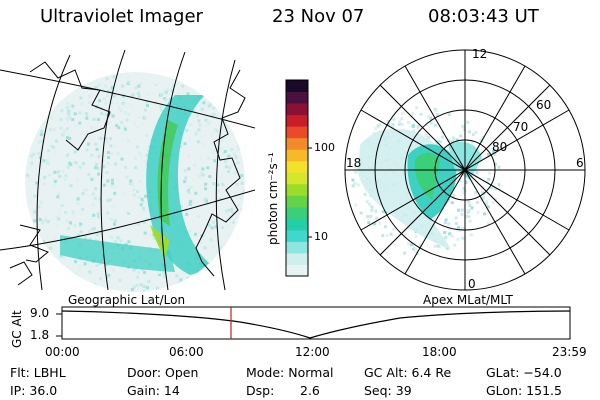 The height and width of the screenshot is (400, 600). I want to click on colorbar-label: photon cm⁻²s⁻¹, so click(273, 198).